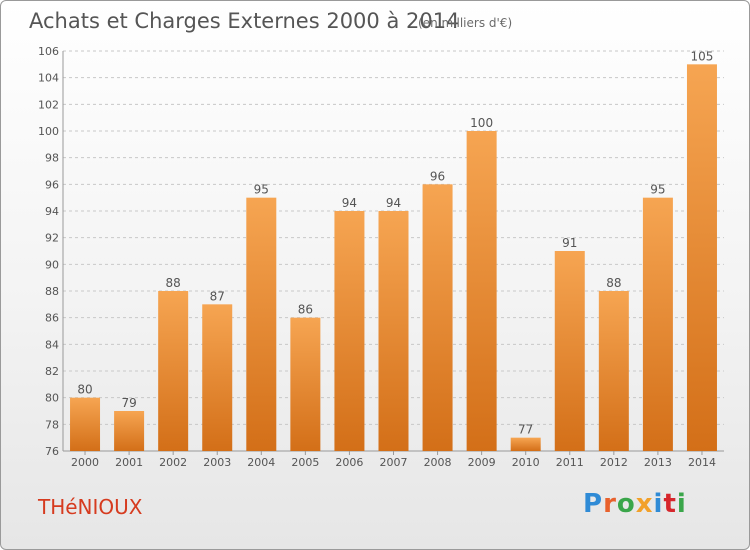  What do you see at coordinates (305, 310) in the screenshot?
I see `data-label: 86` at bounding box center [305, 310].